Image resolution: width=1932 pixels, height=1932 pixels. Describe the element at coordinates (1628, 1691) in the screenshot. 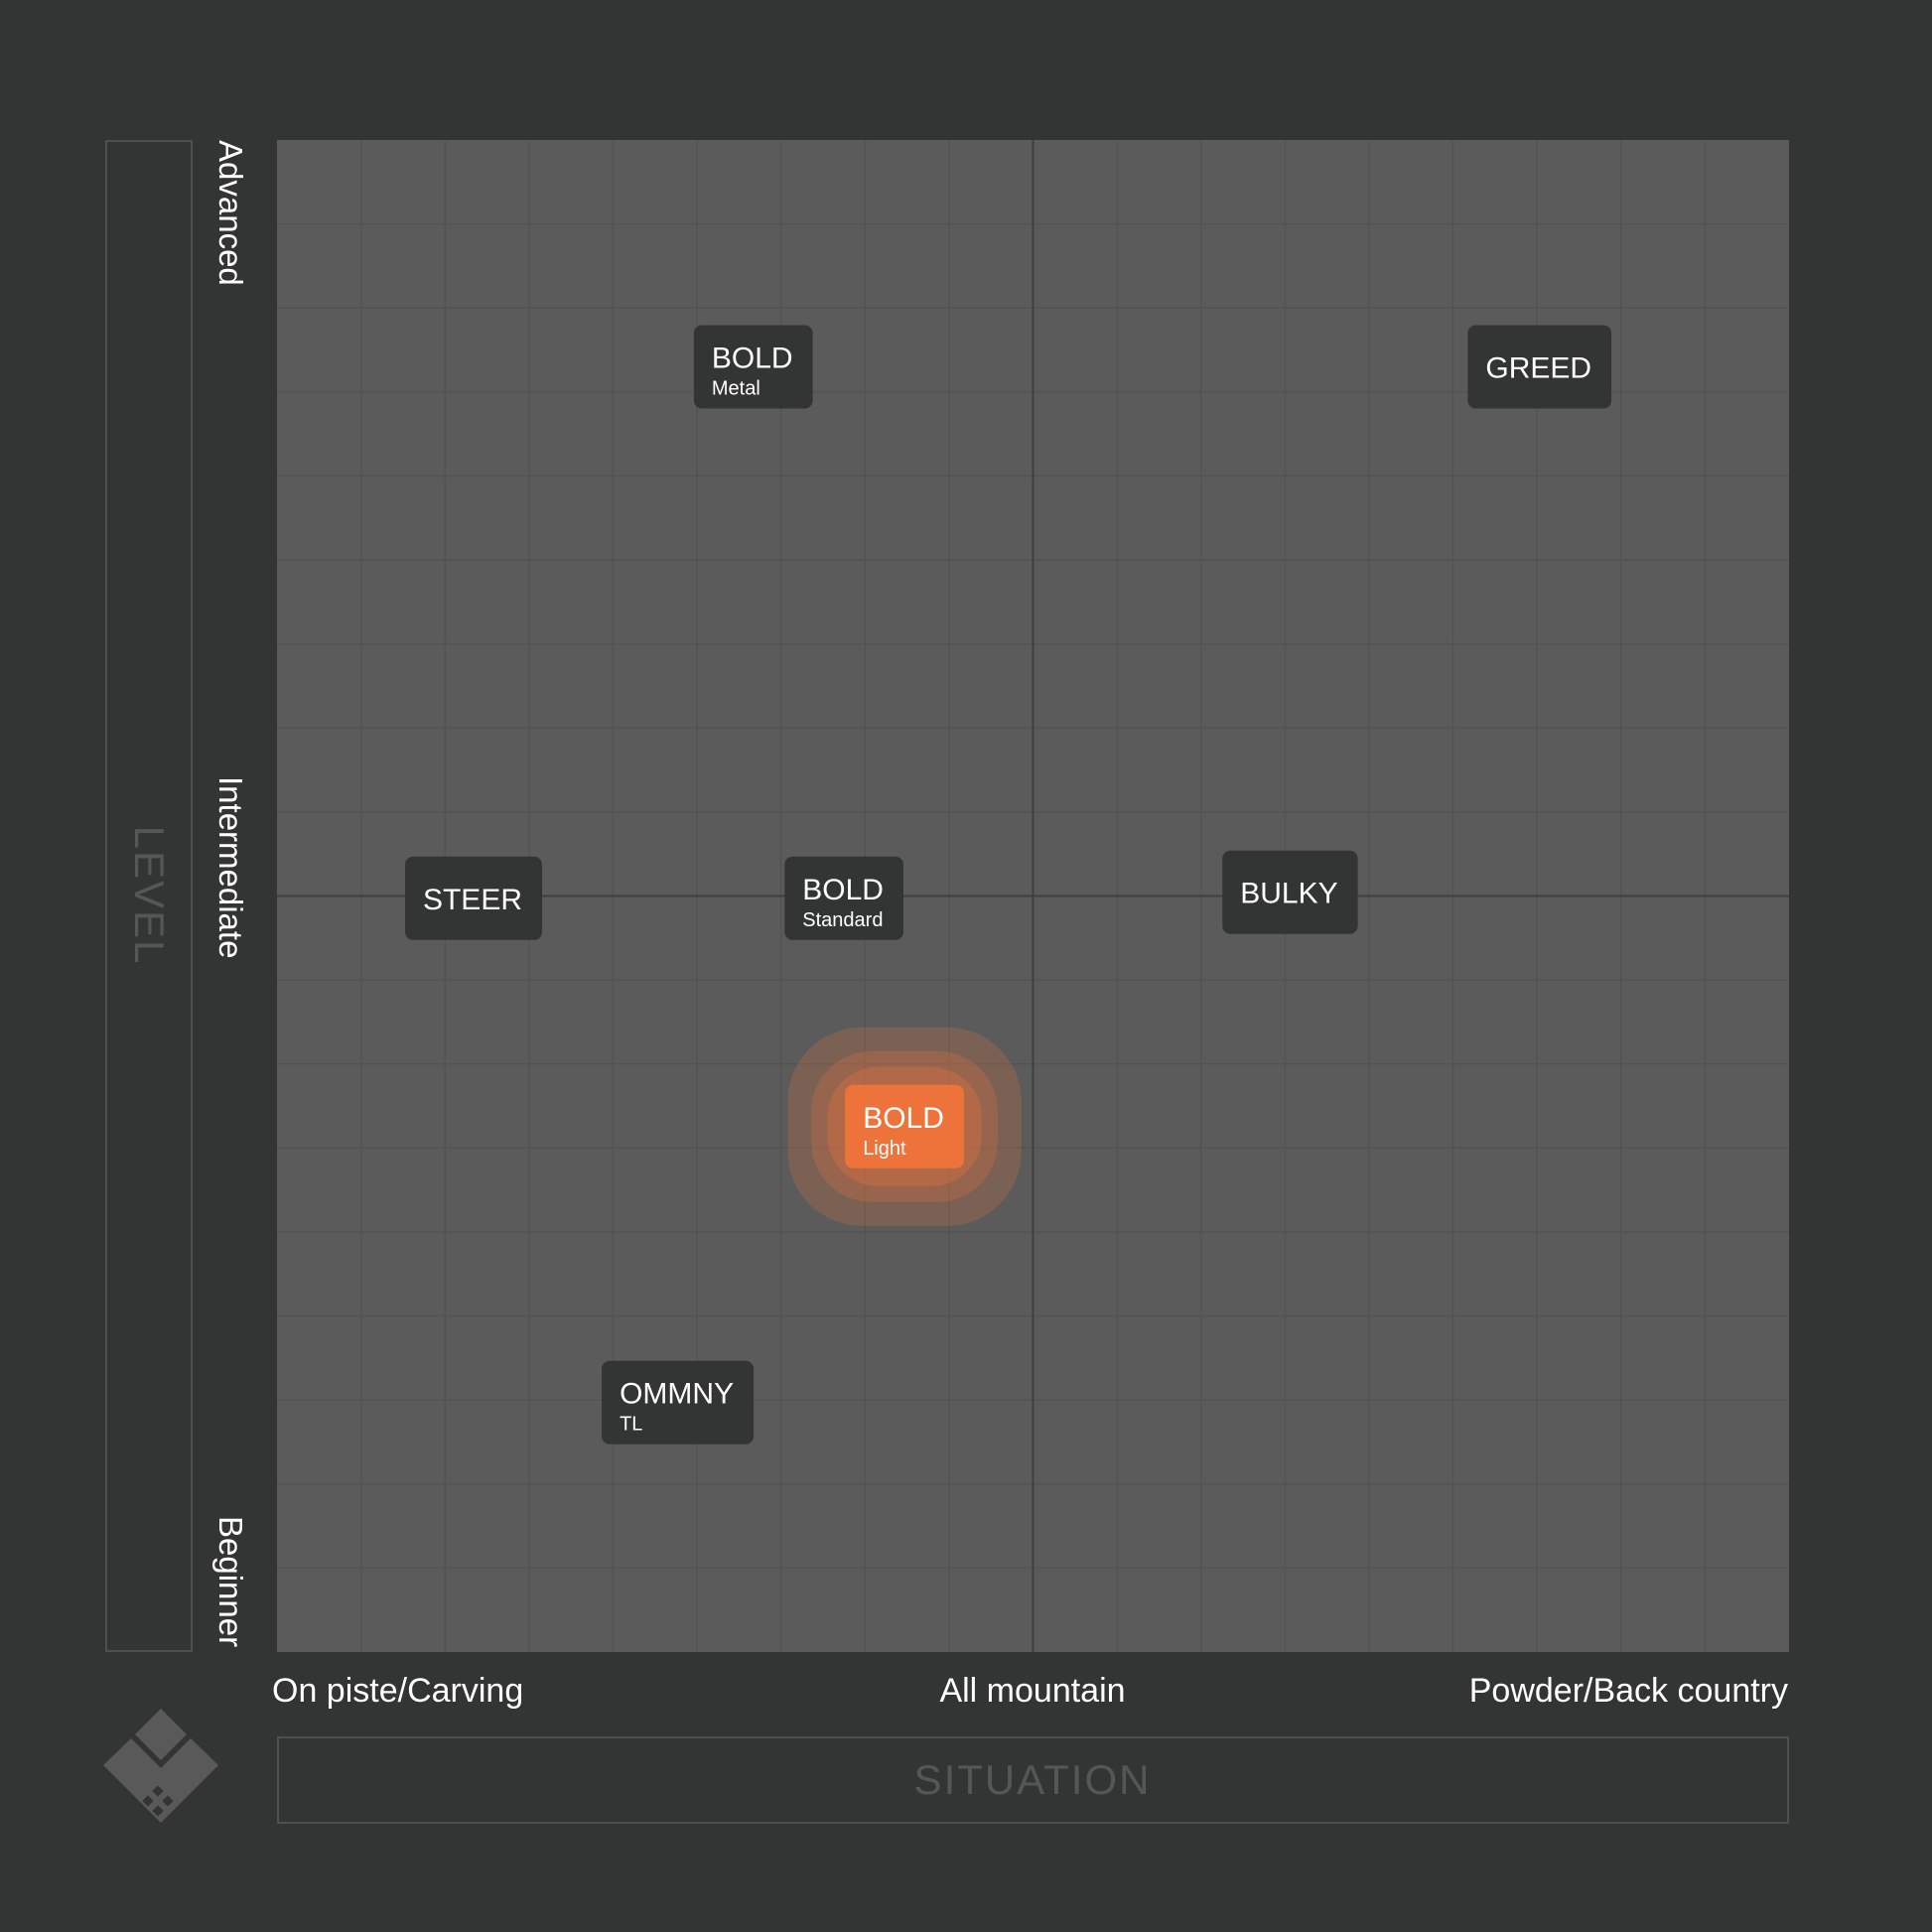

I see `x-tick-powder: Powder/Back country` at that location.